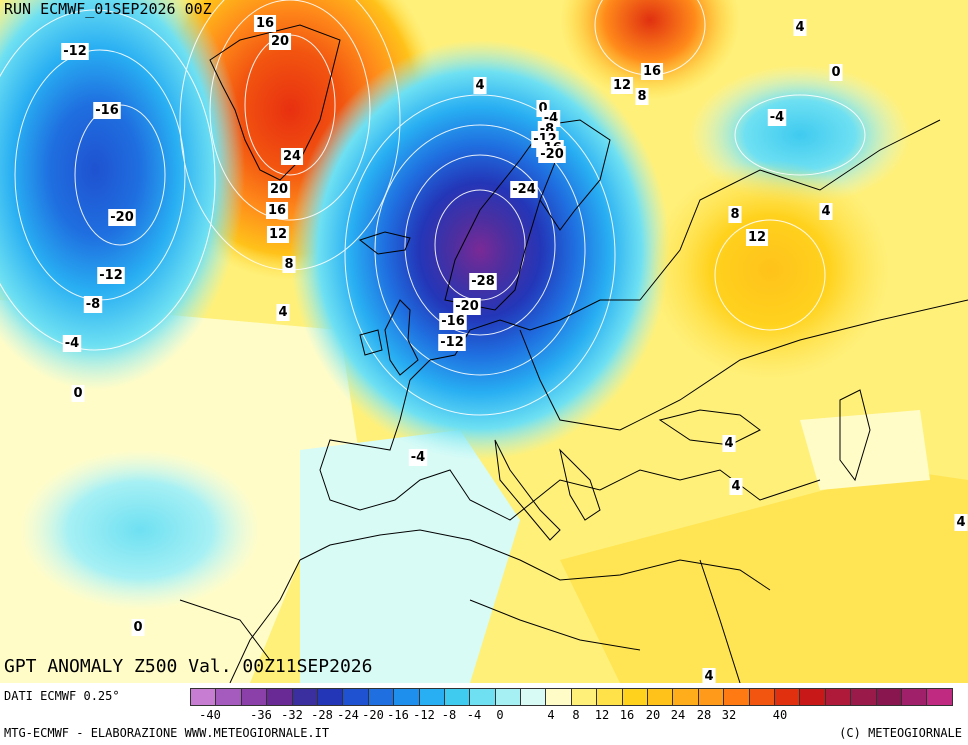  Describe the element at coordinates (453, 321) in the screenshot. I see `contour-label: -16` at that location.